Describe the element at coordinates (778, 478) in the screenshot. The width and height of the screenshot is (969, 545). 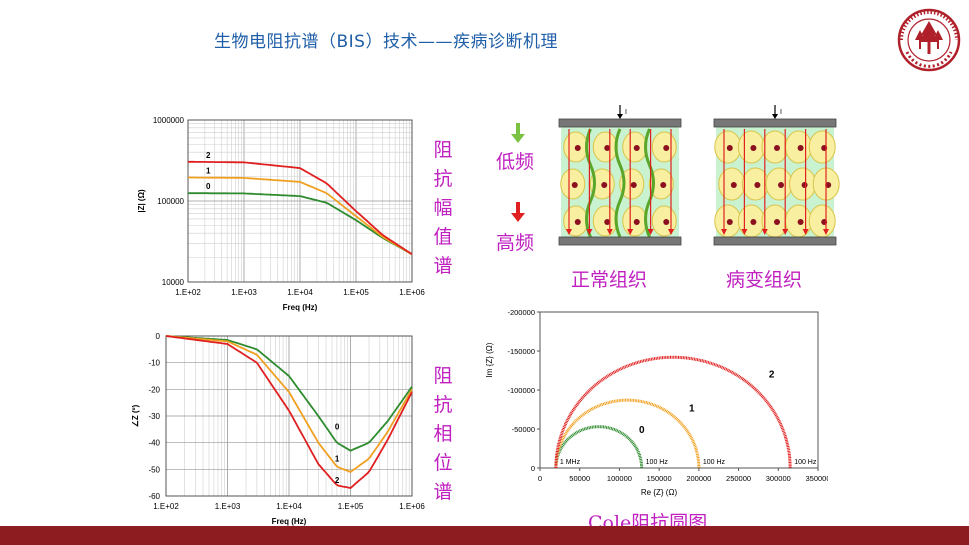
I see `x-tick-label: 300000` at that location.